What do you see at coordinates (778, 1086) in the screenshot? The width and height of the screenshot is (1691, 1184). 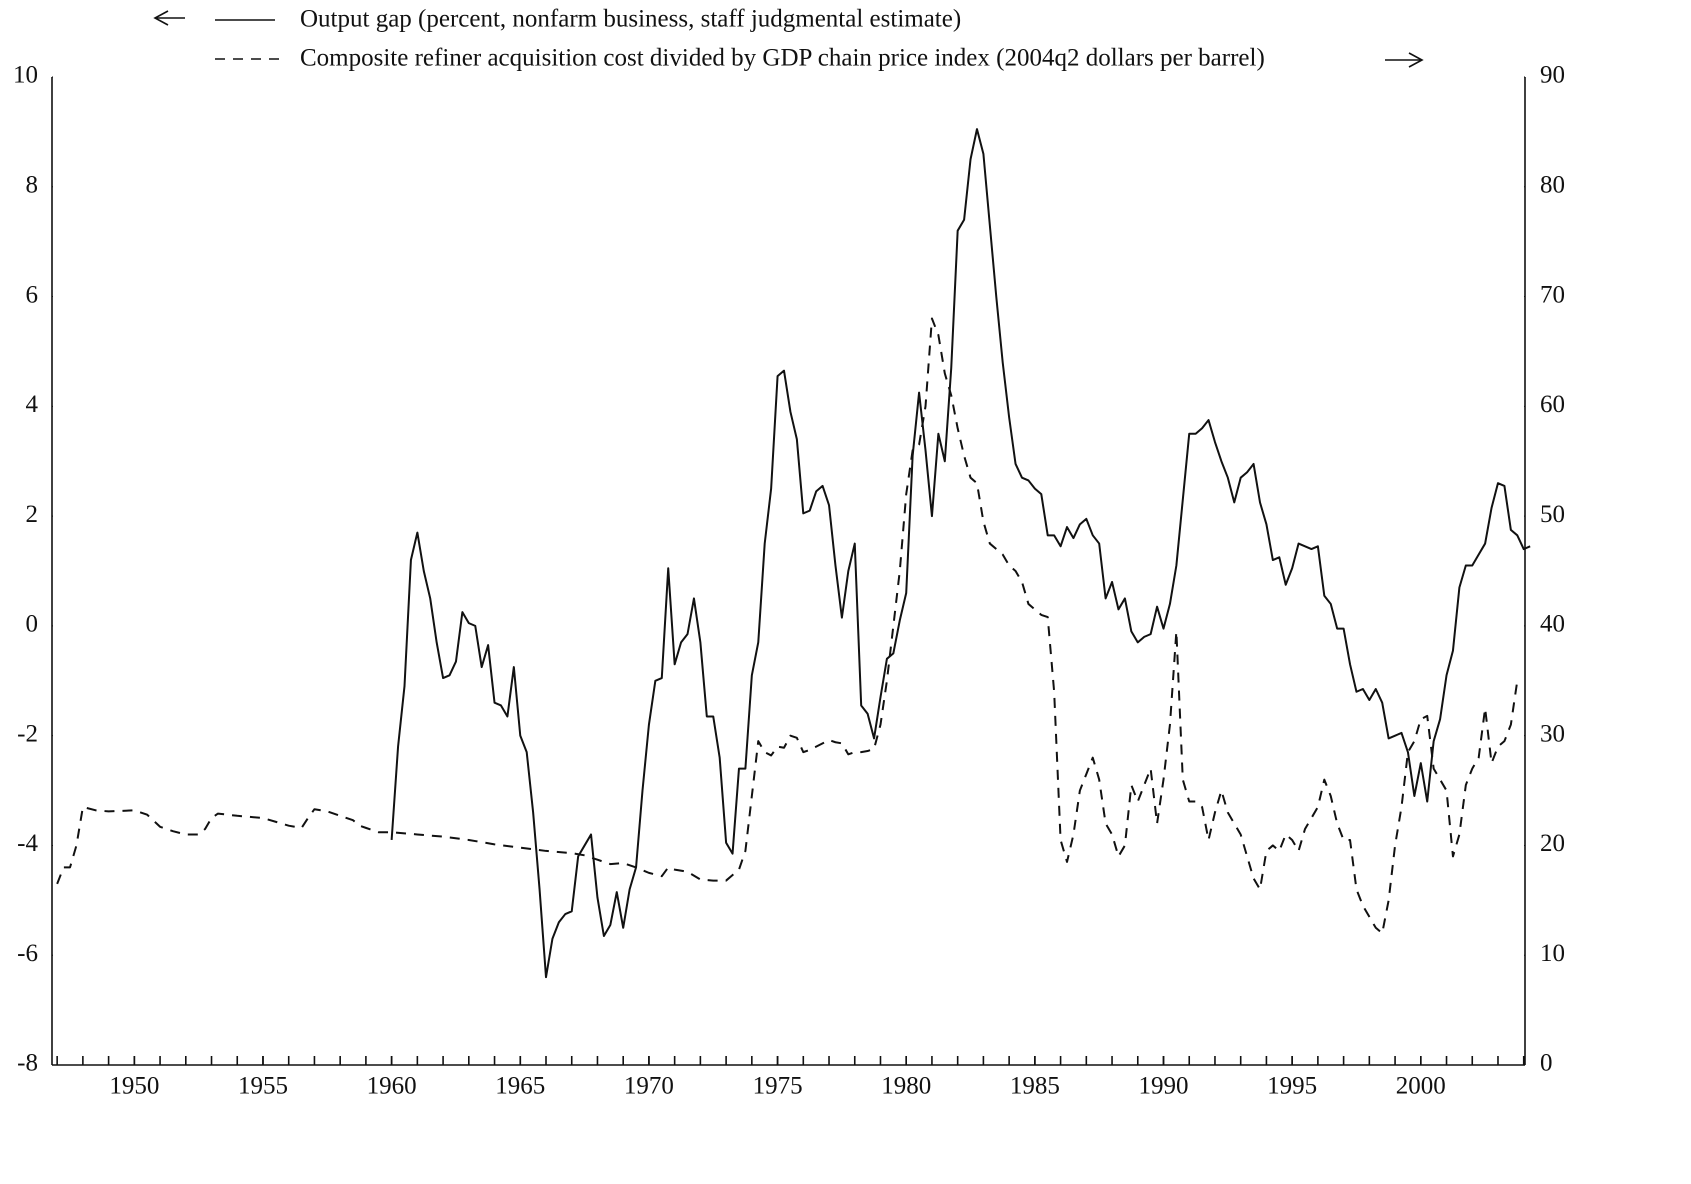 I see `x-tick-label: 1975` at bounding box center [778, 1086].